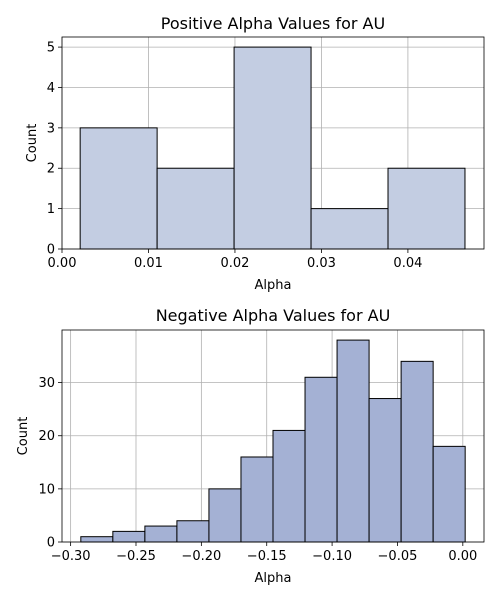 This screenshot has width=500, height=600. What do you see at coordinates (51, 209) in the screenshot?
I see `y-tick-label: 1` at bounding box center [51, 209].